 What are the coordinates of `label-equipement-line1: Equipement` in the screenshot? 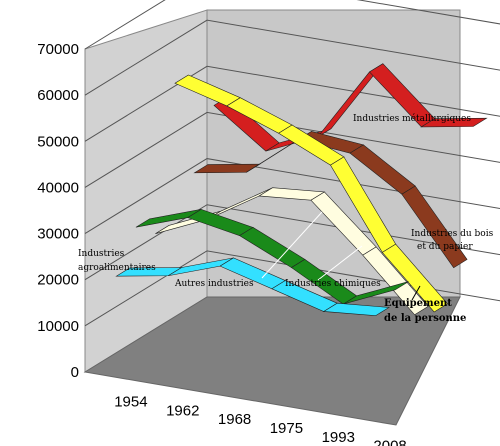 It's located at (418, 303).